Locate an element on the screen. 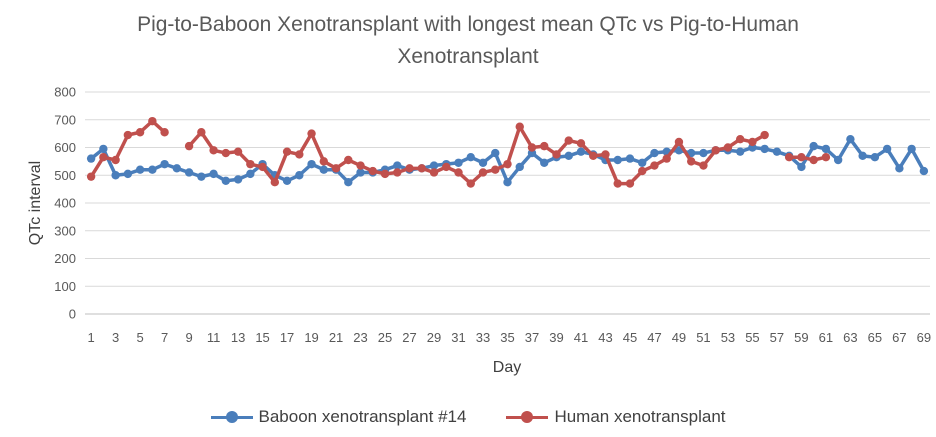 This screenshot has height=437, width=936. legend-item-human: Human xenotransplant is located at coordinates (616, 417).